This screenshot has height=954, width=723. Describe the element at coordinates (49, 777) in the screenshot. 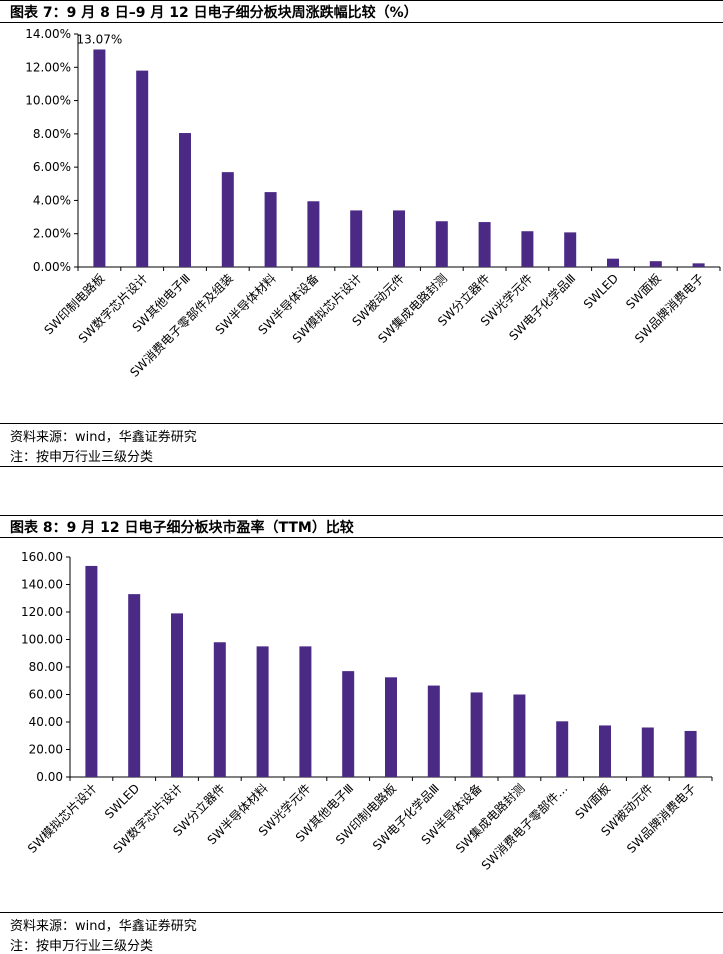

I see `chart2-y-tick-label: 0.00` at that location.